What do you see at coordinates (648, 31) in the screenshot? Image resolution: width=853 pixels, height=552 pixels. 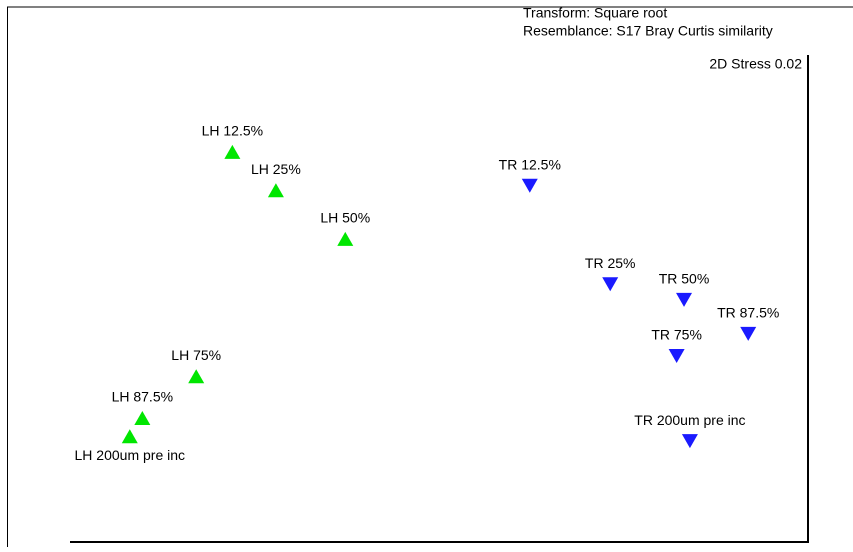 I see `resemblance-note: Resemblance: S17 Bray Curtis similarity` at bounding box center [648, 31].